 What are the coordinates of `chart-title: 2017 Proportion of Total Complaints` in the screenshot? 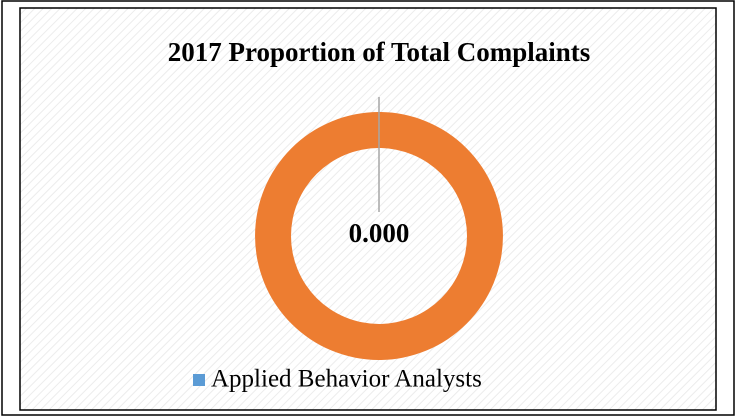 It's located at (379, 52).